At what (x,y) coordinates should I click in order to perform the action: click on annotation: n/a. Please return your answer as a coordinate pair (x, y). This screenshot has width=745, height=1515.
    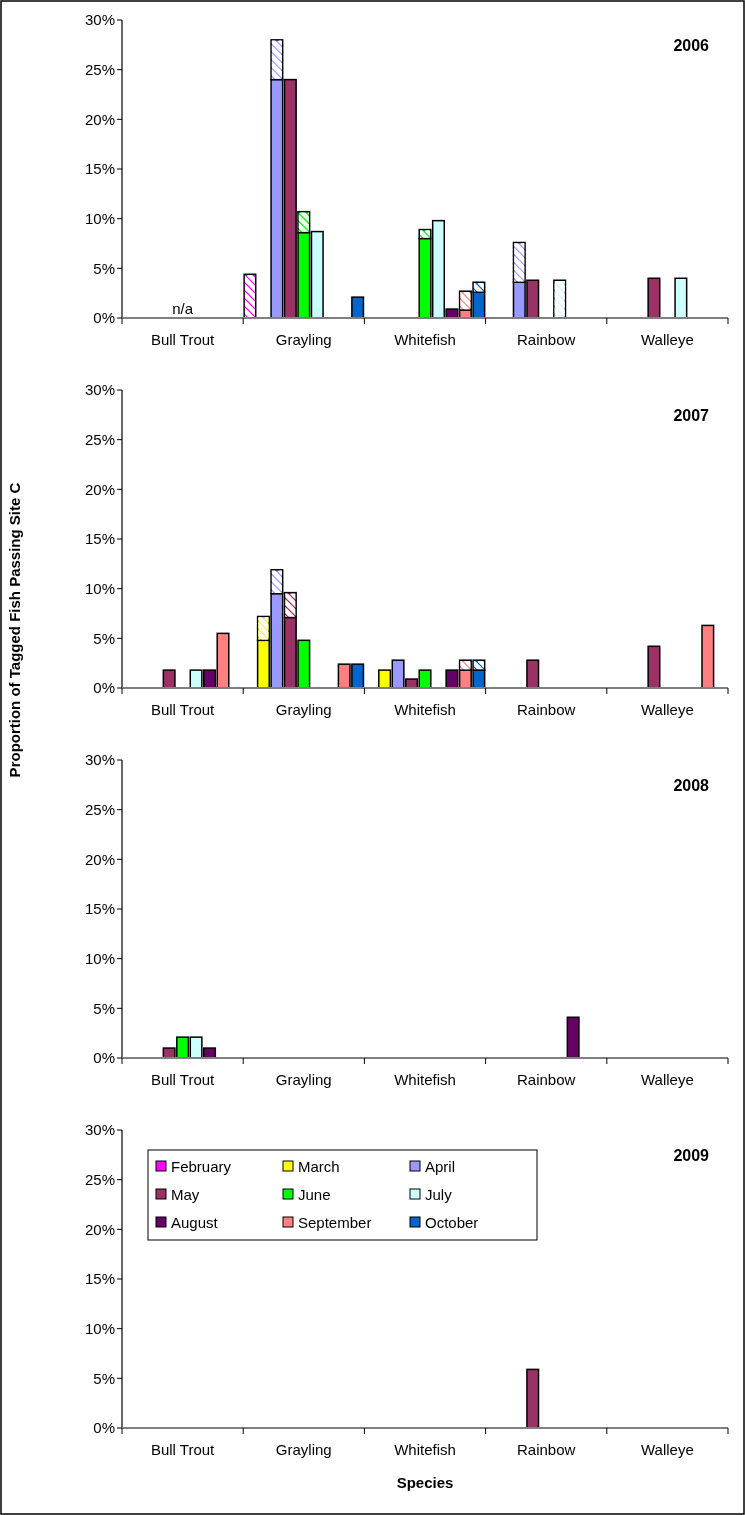
    Looking at the image, I should click on (183, 308).